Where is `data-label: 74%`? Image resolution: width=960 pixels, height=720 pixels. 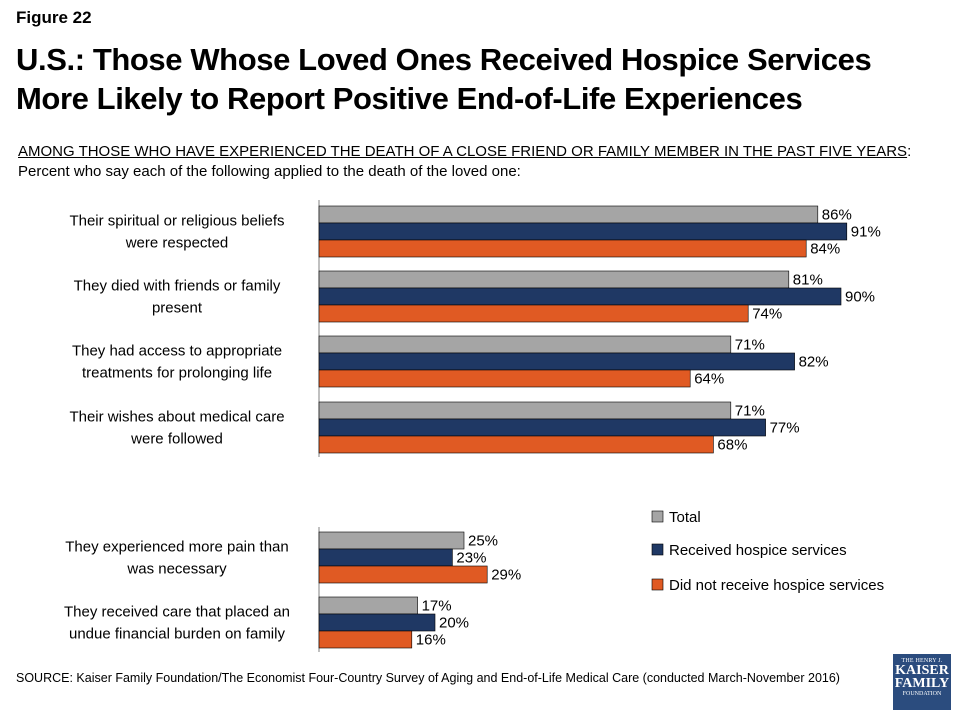 data-label: 74% is located at coordinates (767, 314).